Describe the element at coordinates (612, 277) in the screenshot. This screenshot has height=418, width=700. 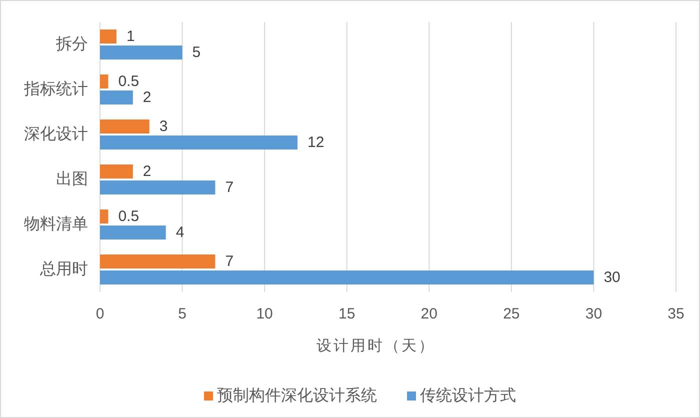
I see `data-label: 30` at that location.